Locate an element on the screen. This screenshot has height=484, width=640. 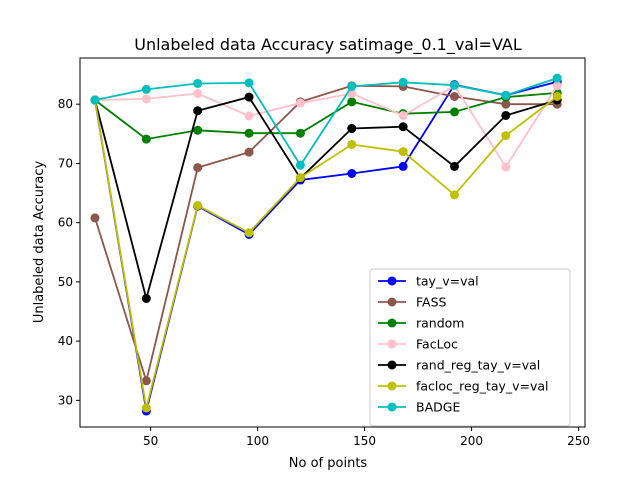
series-line-random is located at coordinates (326, 116).